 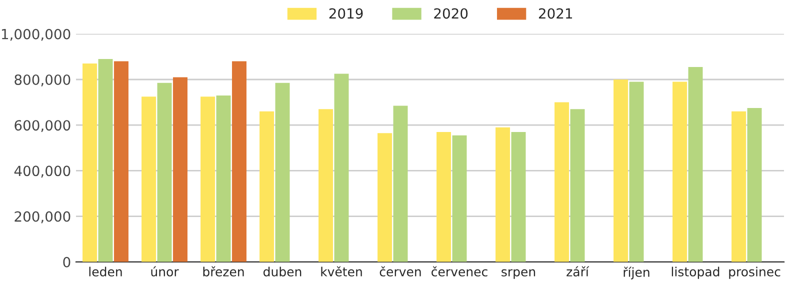 What do you see at coordinates (555, 13) in the screenshot?
I see `legend-label: 2021` at bounding box center [555, 13].